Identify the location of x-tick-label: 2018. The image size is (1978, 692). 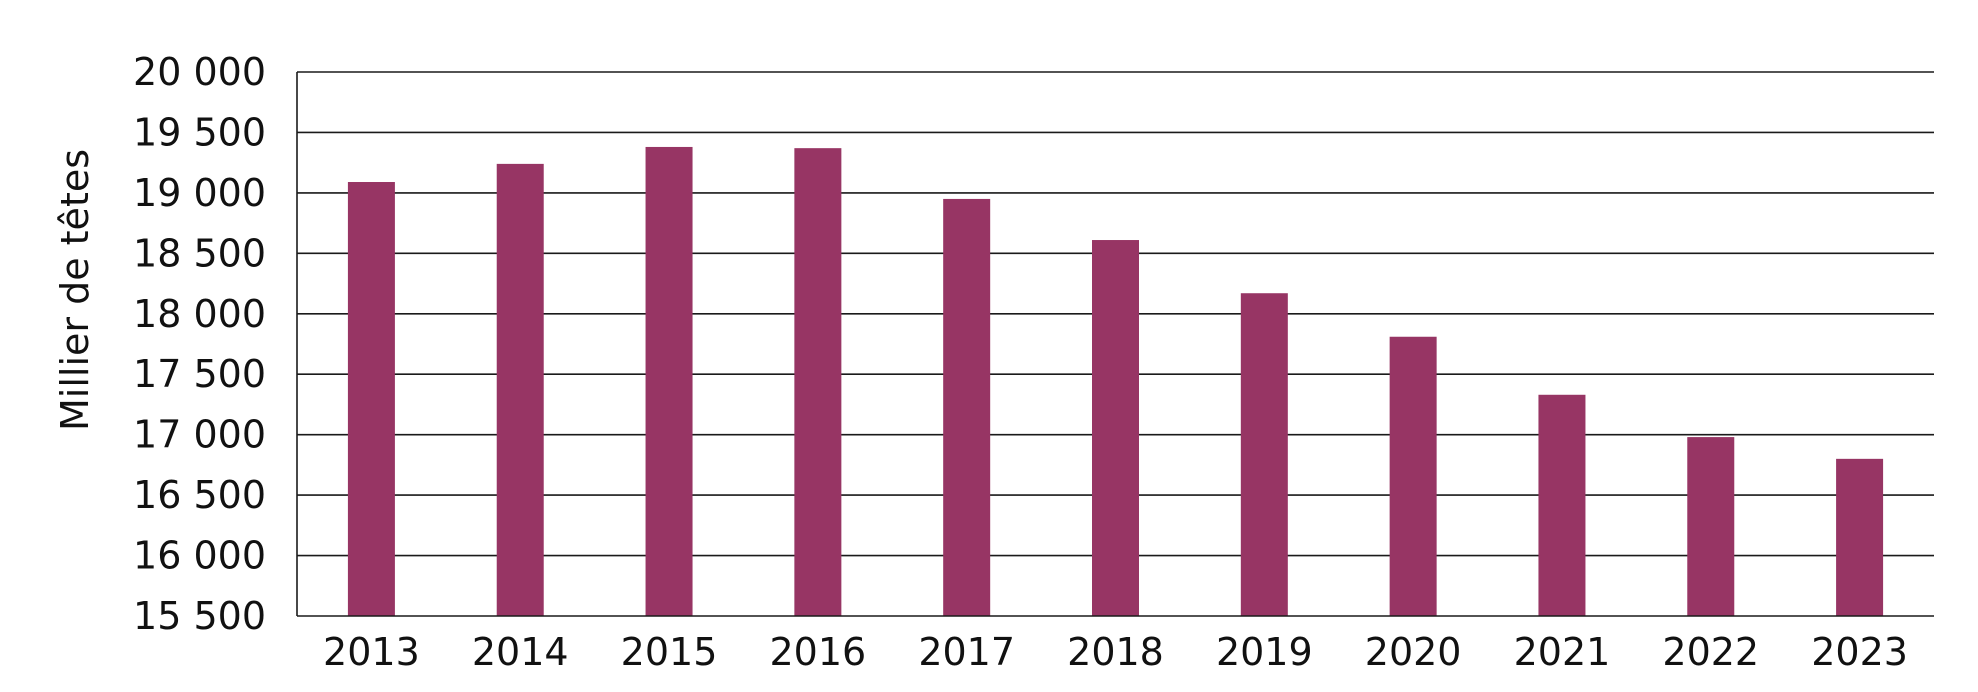
(1115, 652).